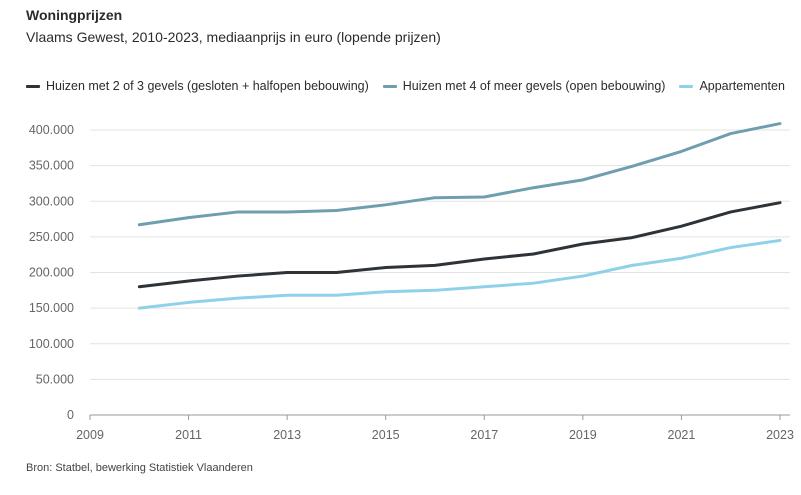  What do you see at coordinates (55, 379) in the screenshot?
I see `y-tick-label: 50.000` at bounding box center [55, 379].